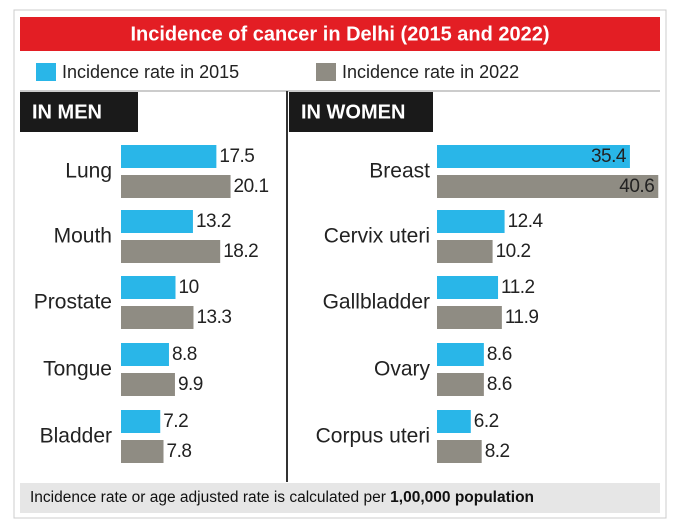  Describe the element at coordinates (376, 302) in the screenshot. I see `category-label: Gallbladder` at that location.